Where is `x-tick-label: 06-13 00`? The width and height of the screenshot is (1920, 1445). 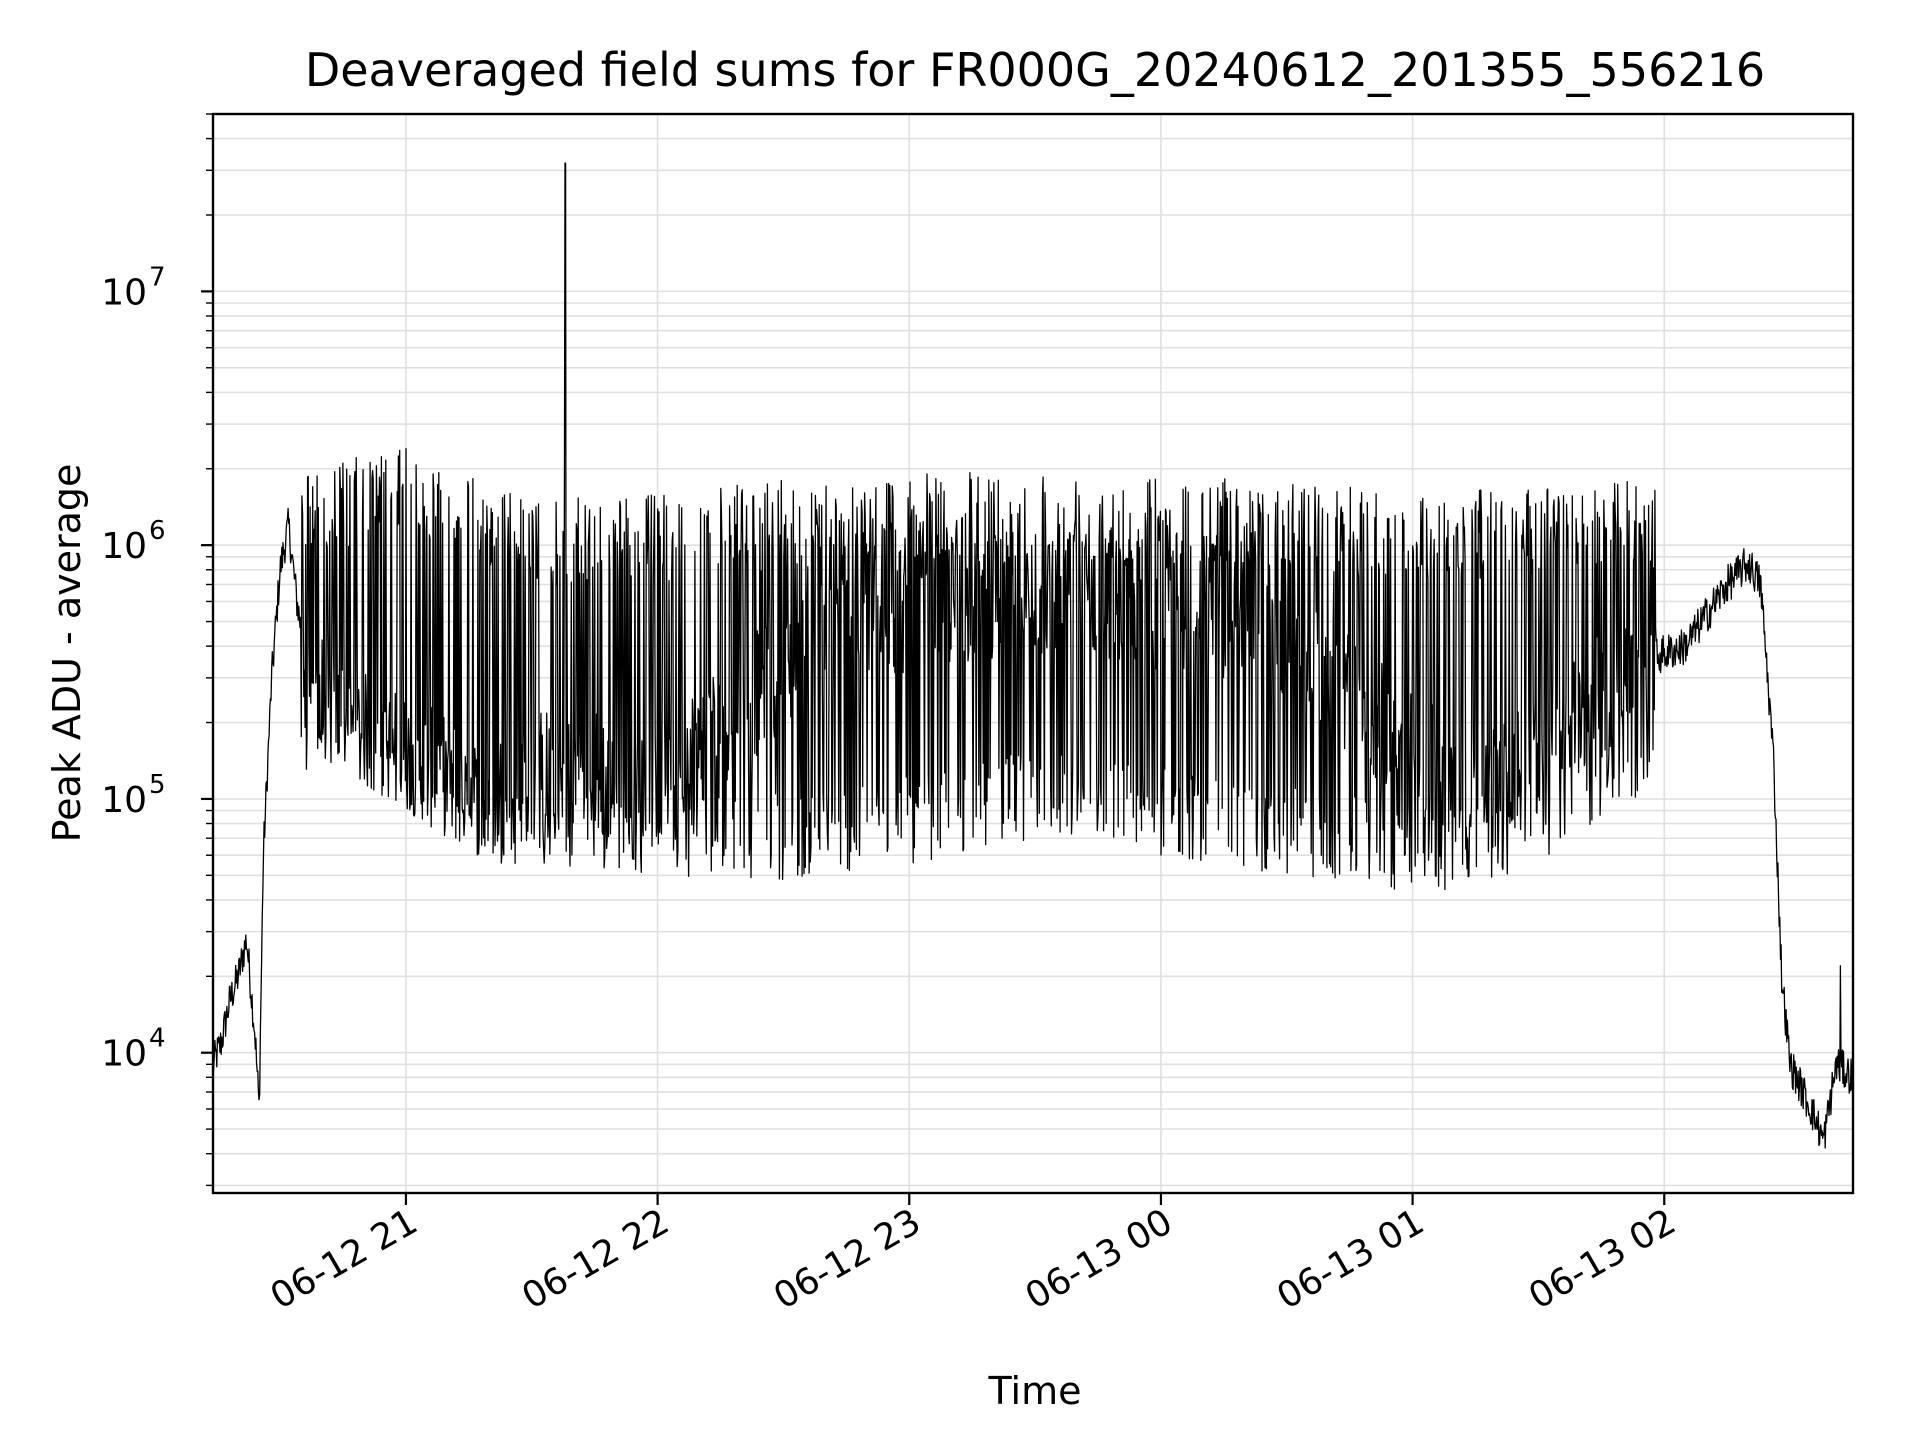
x-tick-label: 06-13 00 is located at coordinates (1099, 1259).